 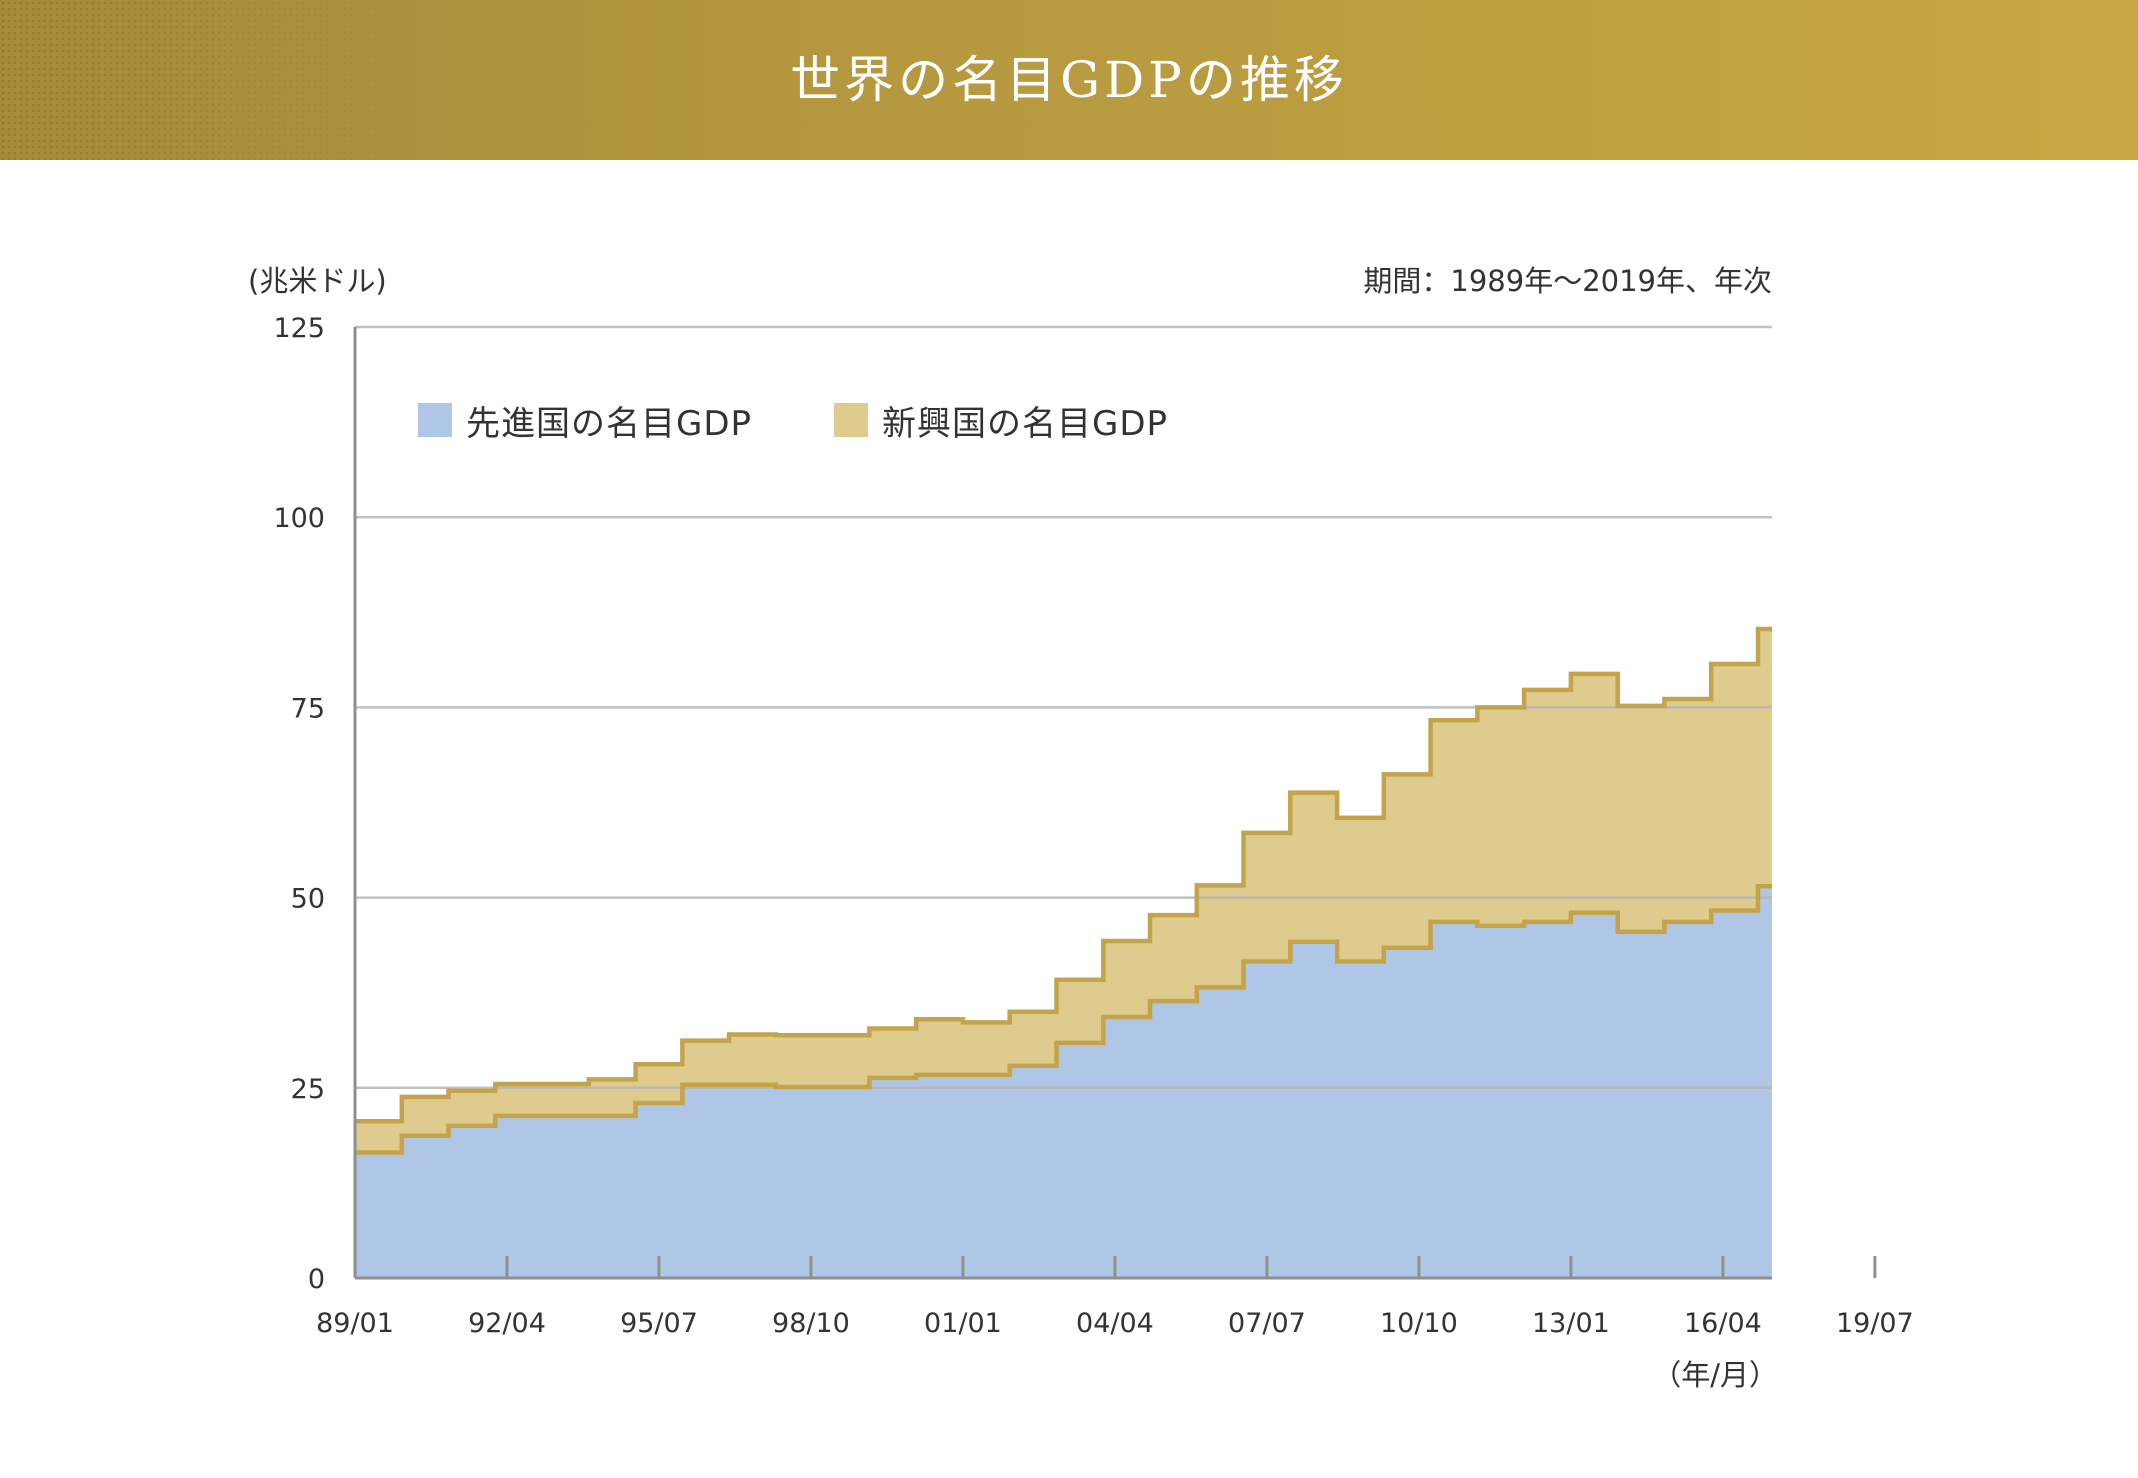 What do you see at coordinates (963, 1323) in the screenshot?
I see `x-tick-label-4: 01/01` at bounding box center [963, 1323].